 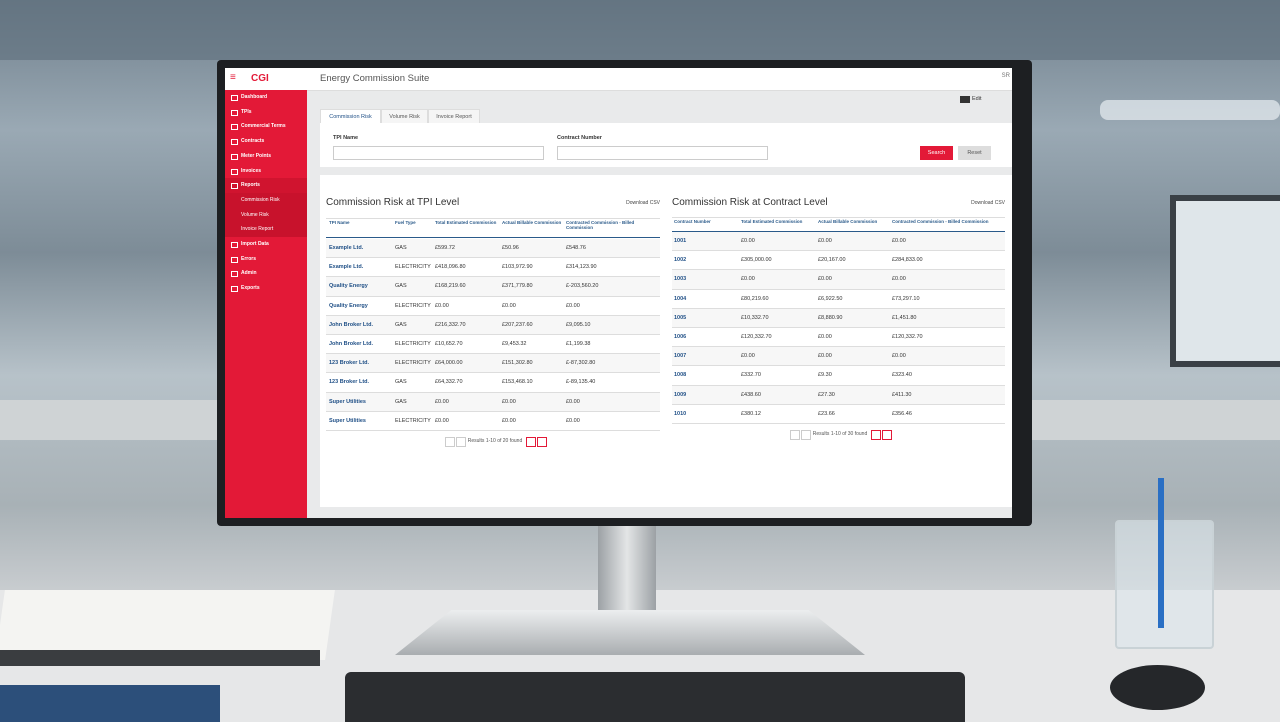 What do you see at coordinates (510, 248) in the screenshot?
I see `table-cell: £50.96` at bounding box center [510, 248].